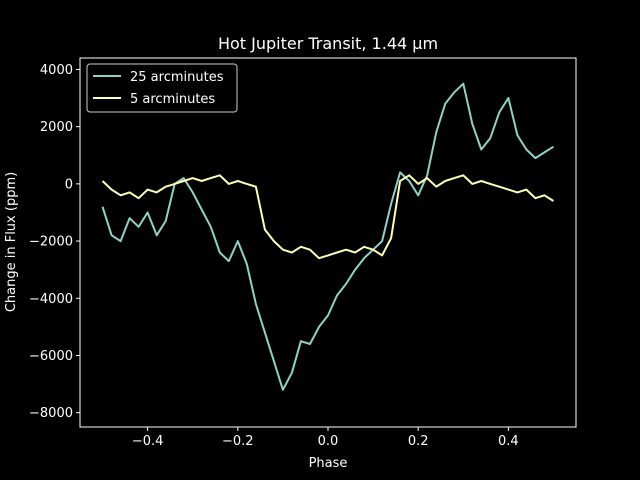  What do you see at coordinates (328, 463) in the screenshot?
I see `x-axis-label: Phase` at bounding box center [328, 463].